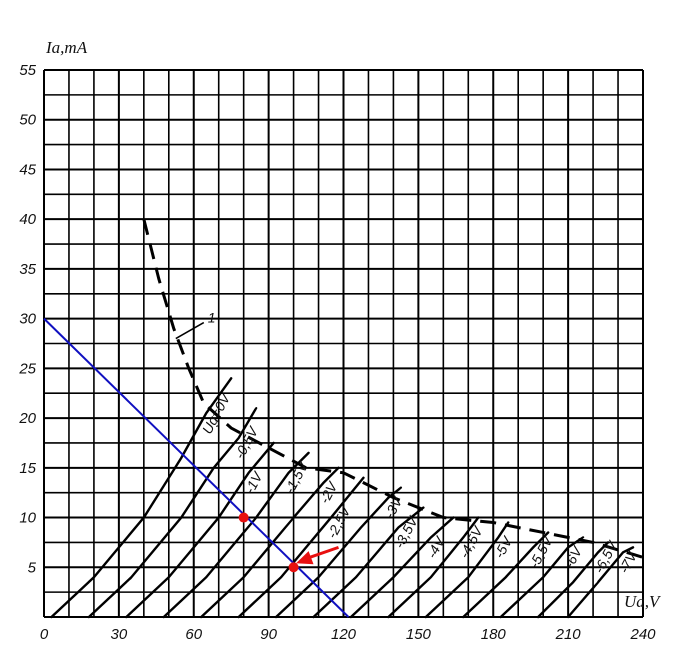 The image size is (681, 664). I want to click on y-axis-title: Ia,mA, so click(66, 47).